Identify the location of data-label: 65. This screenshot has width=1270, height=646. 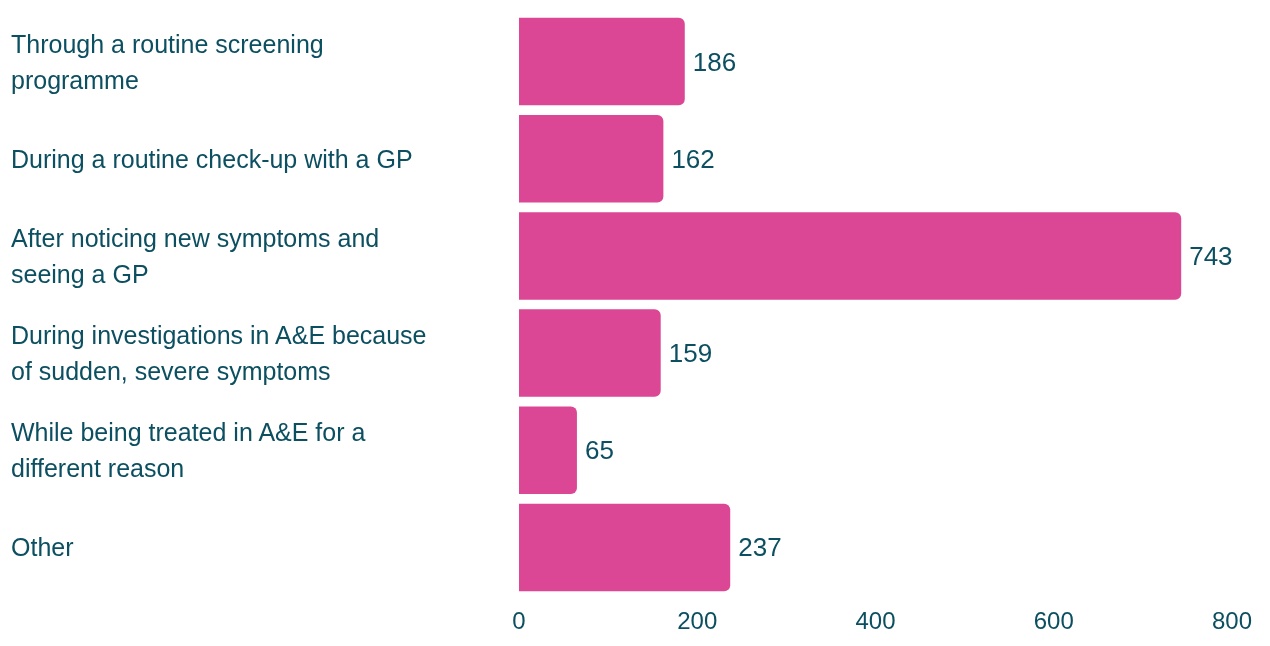
(599, 450).